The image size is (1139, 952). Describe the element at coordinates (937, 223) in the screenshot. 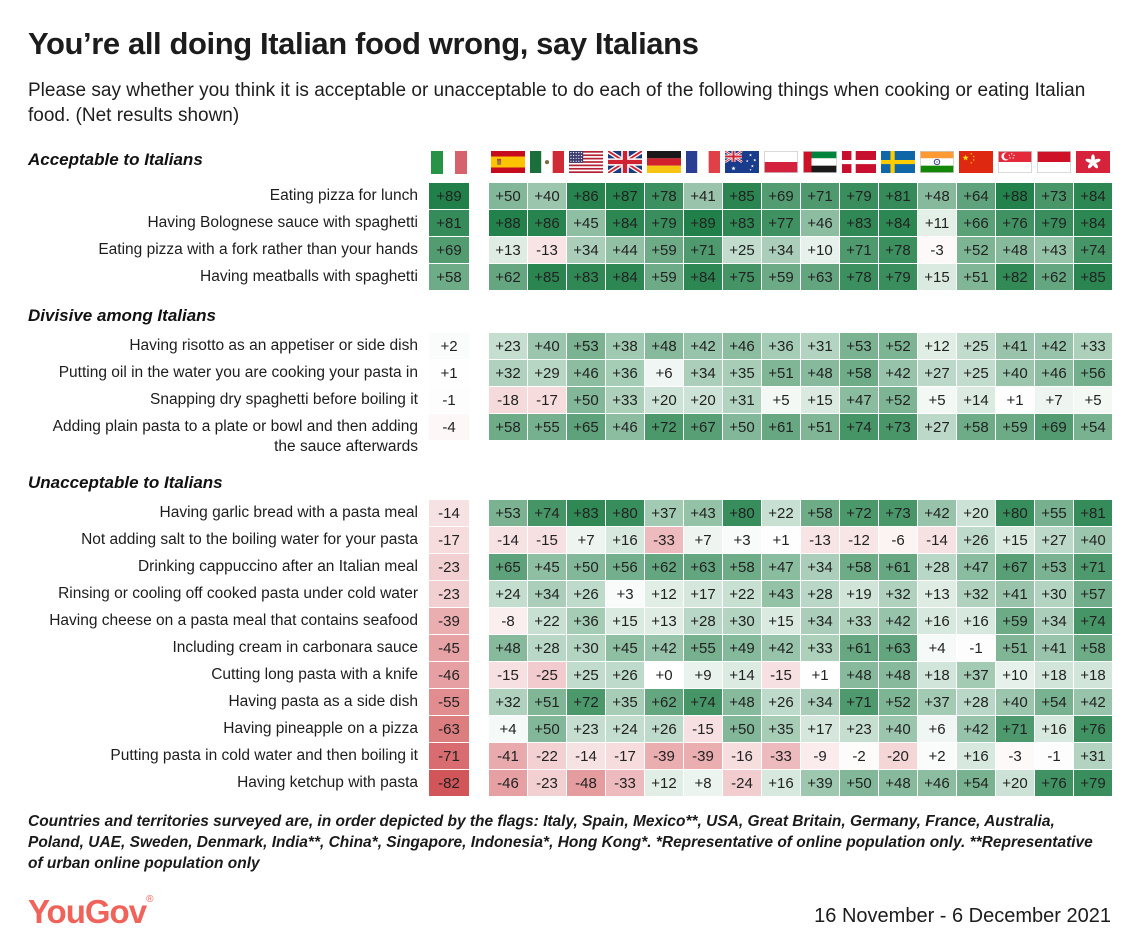

I see `heatmap-cell: +11` at that location.